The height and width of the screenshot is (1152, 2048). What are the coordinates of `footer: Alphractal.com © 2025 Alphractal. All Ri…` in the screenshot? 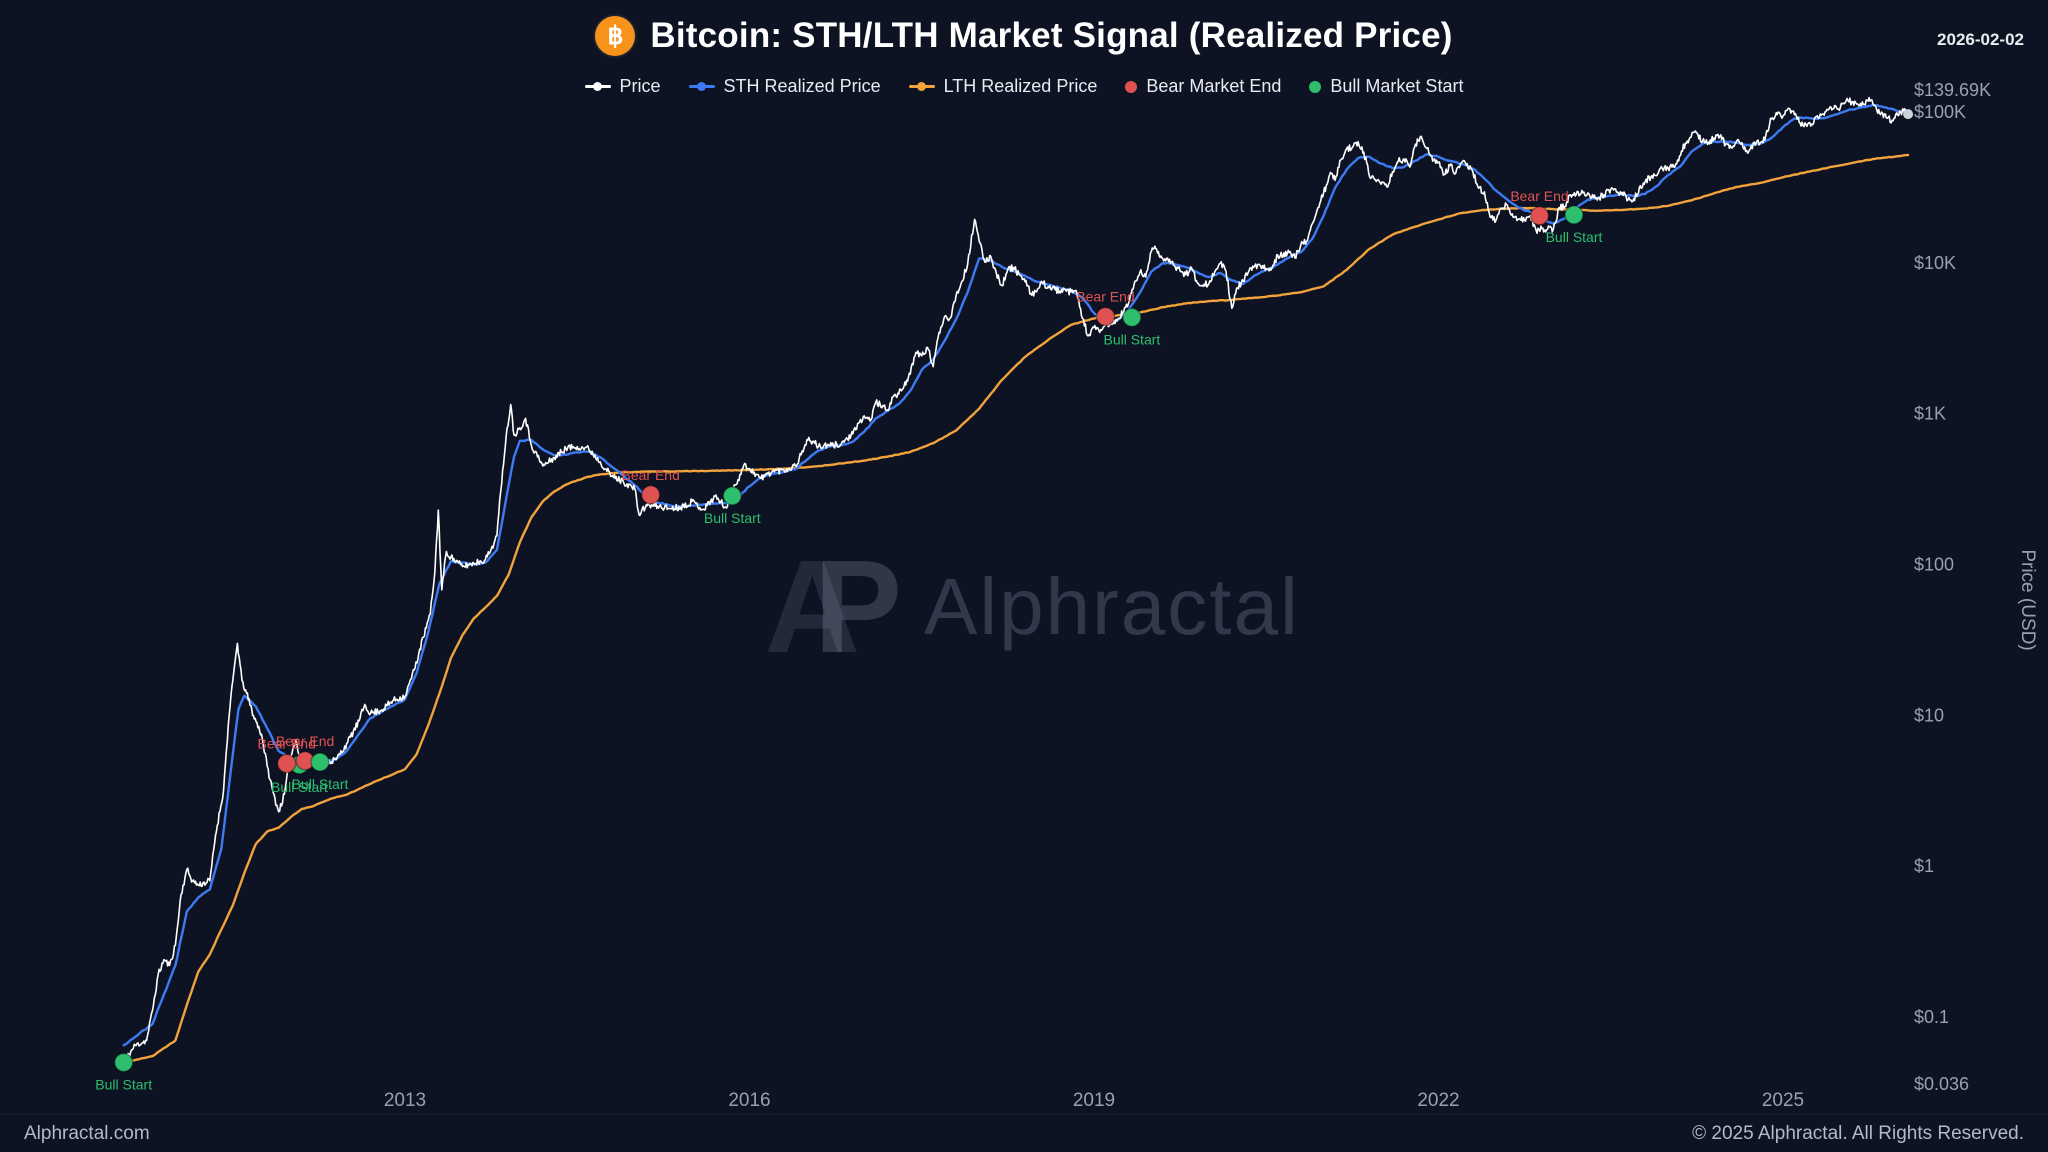 It's located at (1024, 1133).